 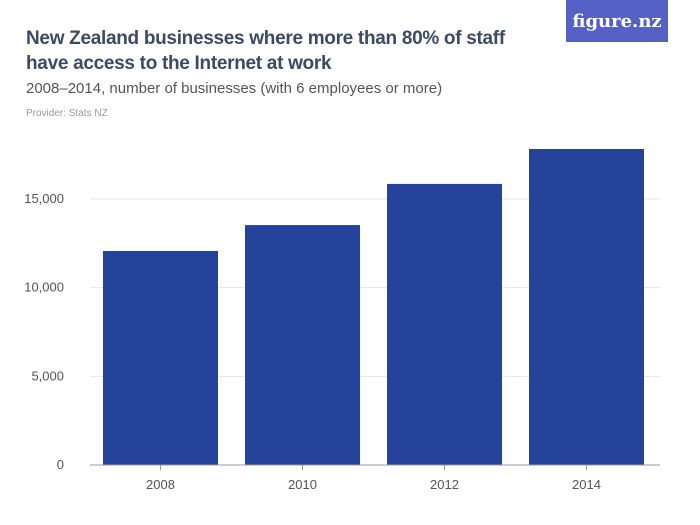 I want to click on bar-2014, so click(x=586, y=306).